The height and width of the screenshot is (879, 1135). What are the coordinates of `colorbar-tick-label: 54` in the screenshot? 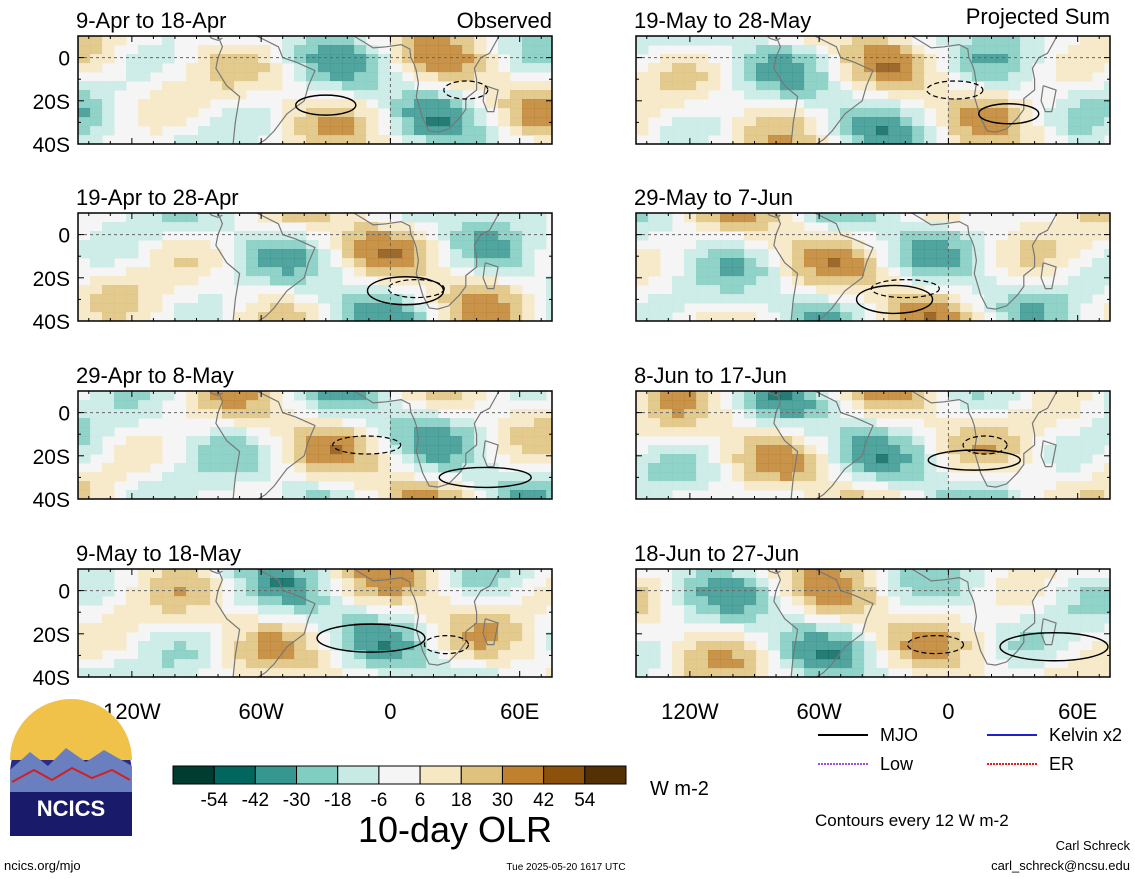 It's located at (585, 800).